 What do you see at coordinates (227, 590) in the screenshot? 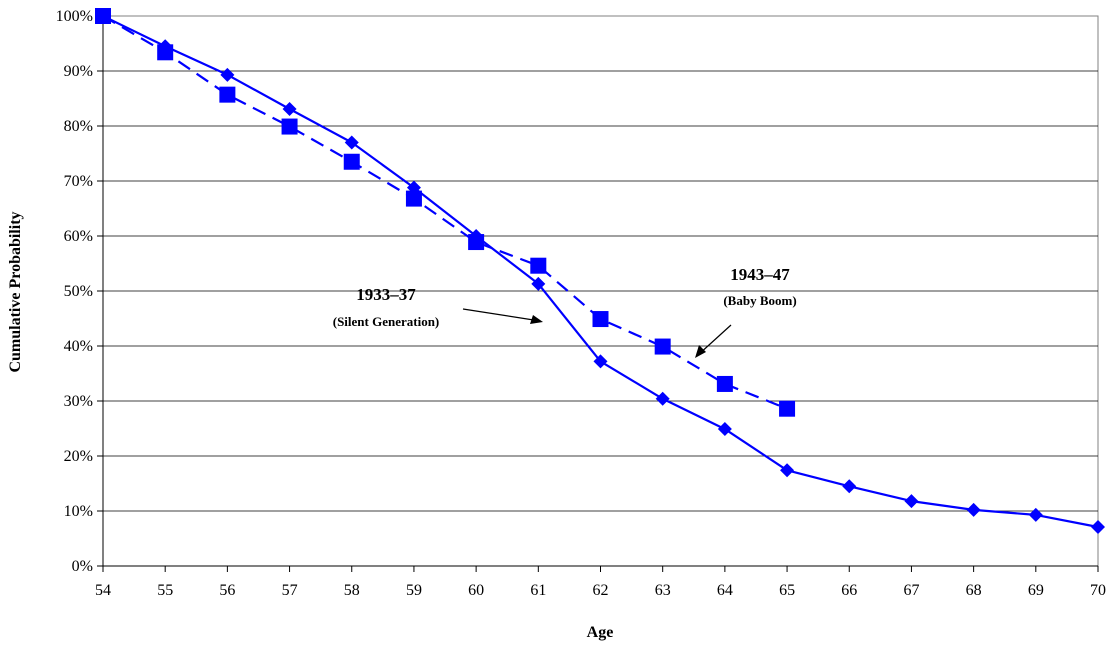
I see `x-tick-label: 56` at bounding box center [227, 590].